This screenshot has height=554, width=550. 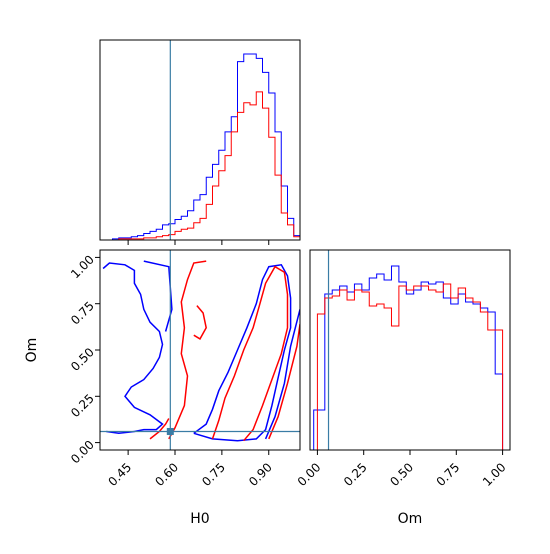 What do you see at coordinates (119, 474) in the screenshot?
I see `h0-x-tick-label: 0.45` at bounding box center [119, 474].